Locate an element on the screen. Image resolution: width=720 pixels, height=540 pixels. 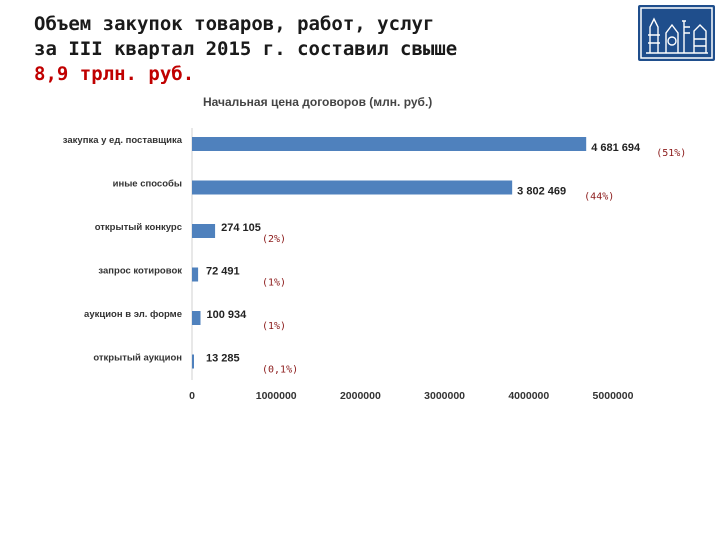
category-label: открытый аукцион is located at coordinates (137, 358).